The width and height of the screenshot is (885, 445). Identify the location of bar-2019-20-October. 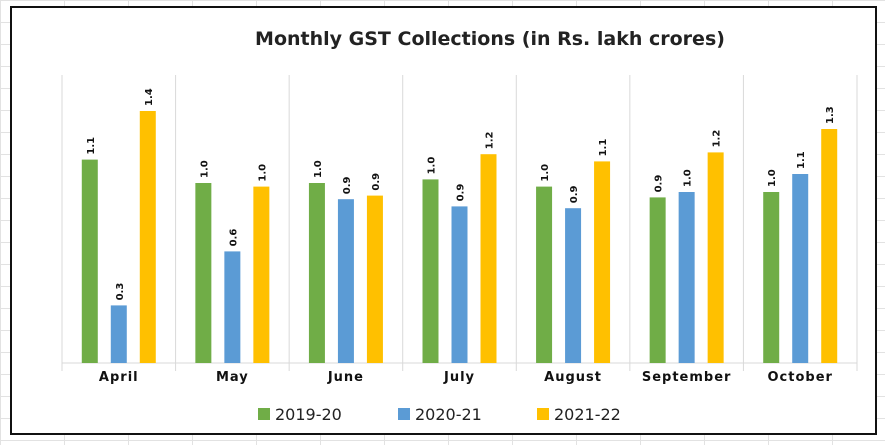
(771, 277).